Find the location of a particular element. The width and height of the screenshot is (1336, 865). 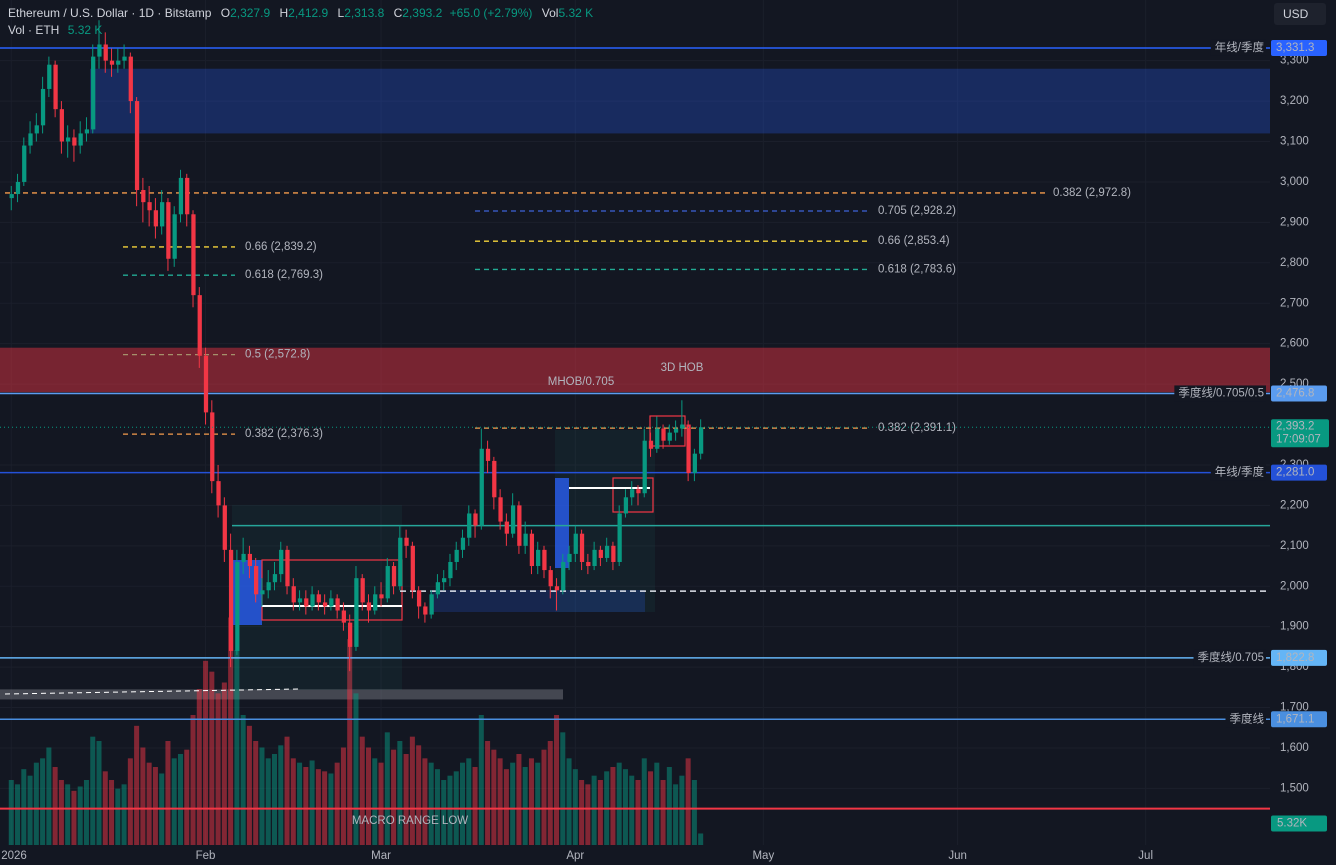

field-key: O is located at coordinates (225, 13).